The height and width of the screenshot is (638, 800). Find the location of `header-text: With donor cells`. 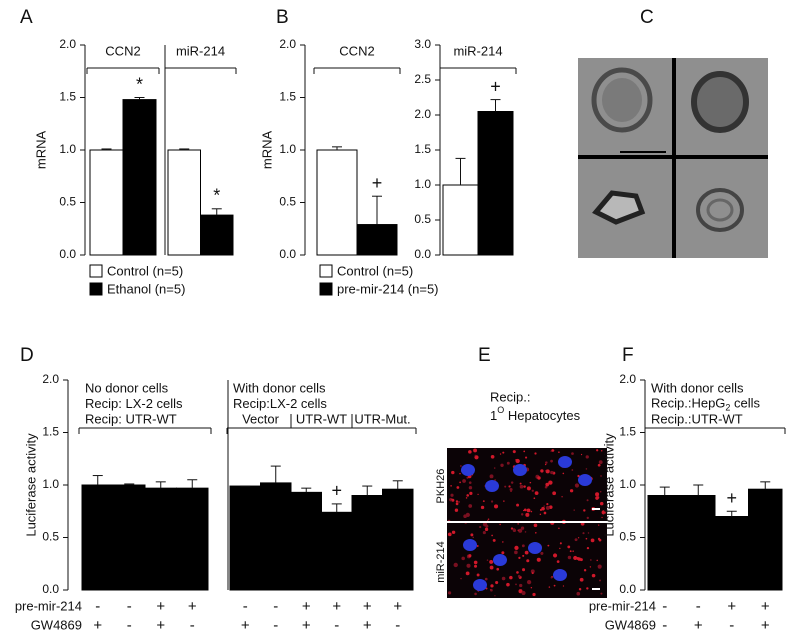

header-text: With donor cells is located at coordinates (279, 387).